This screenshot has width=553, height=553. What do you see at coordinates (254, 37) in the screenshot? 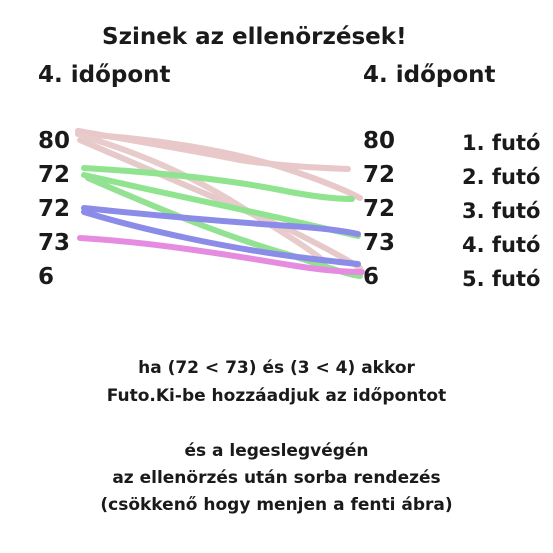
I see `diagram-title: Szinek az ellenörzések!` at bounding box center [254, 37].